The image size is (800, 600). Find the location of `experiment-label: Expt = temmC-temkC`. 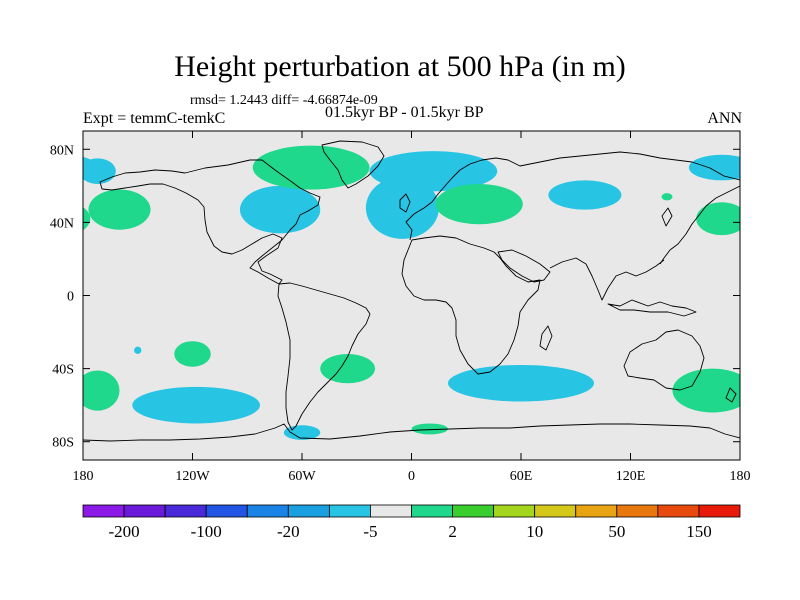

experiment-label: Expt = temmC-temkC is located at coordinates (154, 118).